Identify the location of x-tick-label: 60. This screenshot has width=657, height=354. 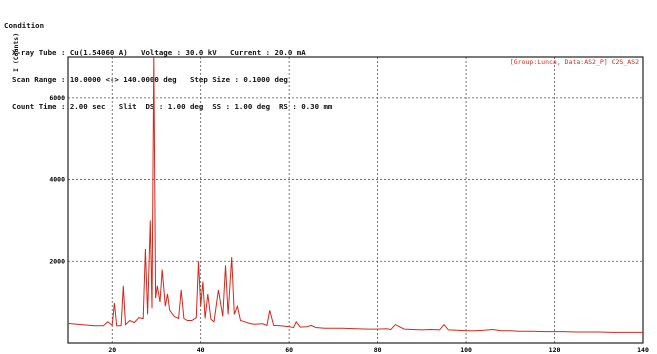
(289, 350).